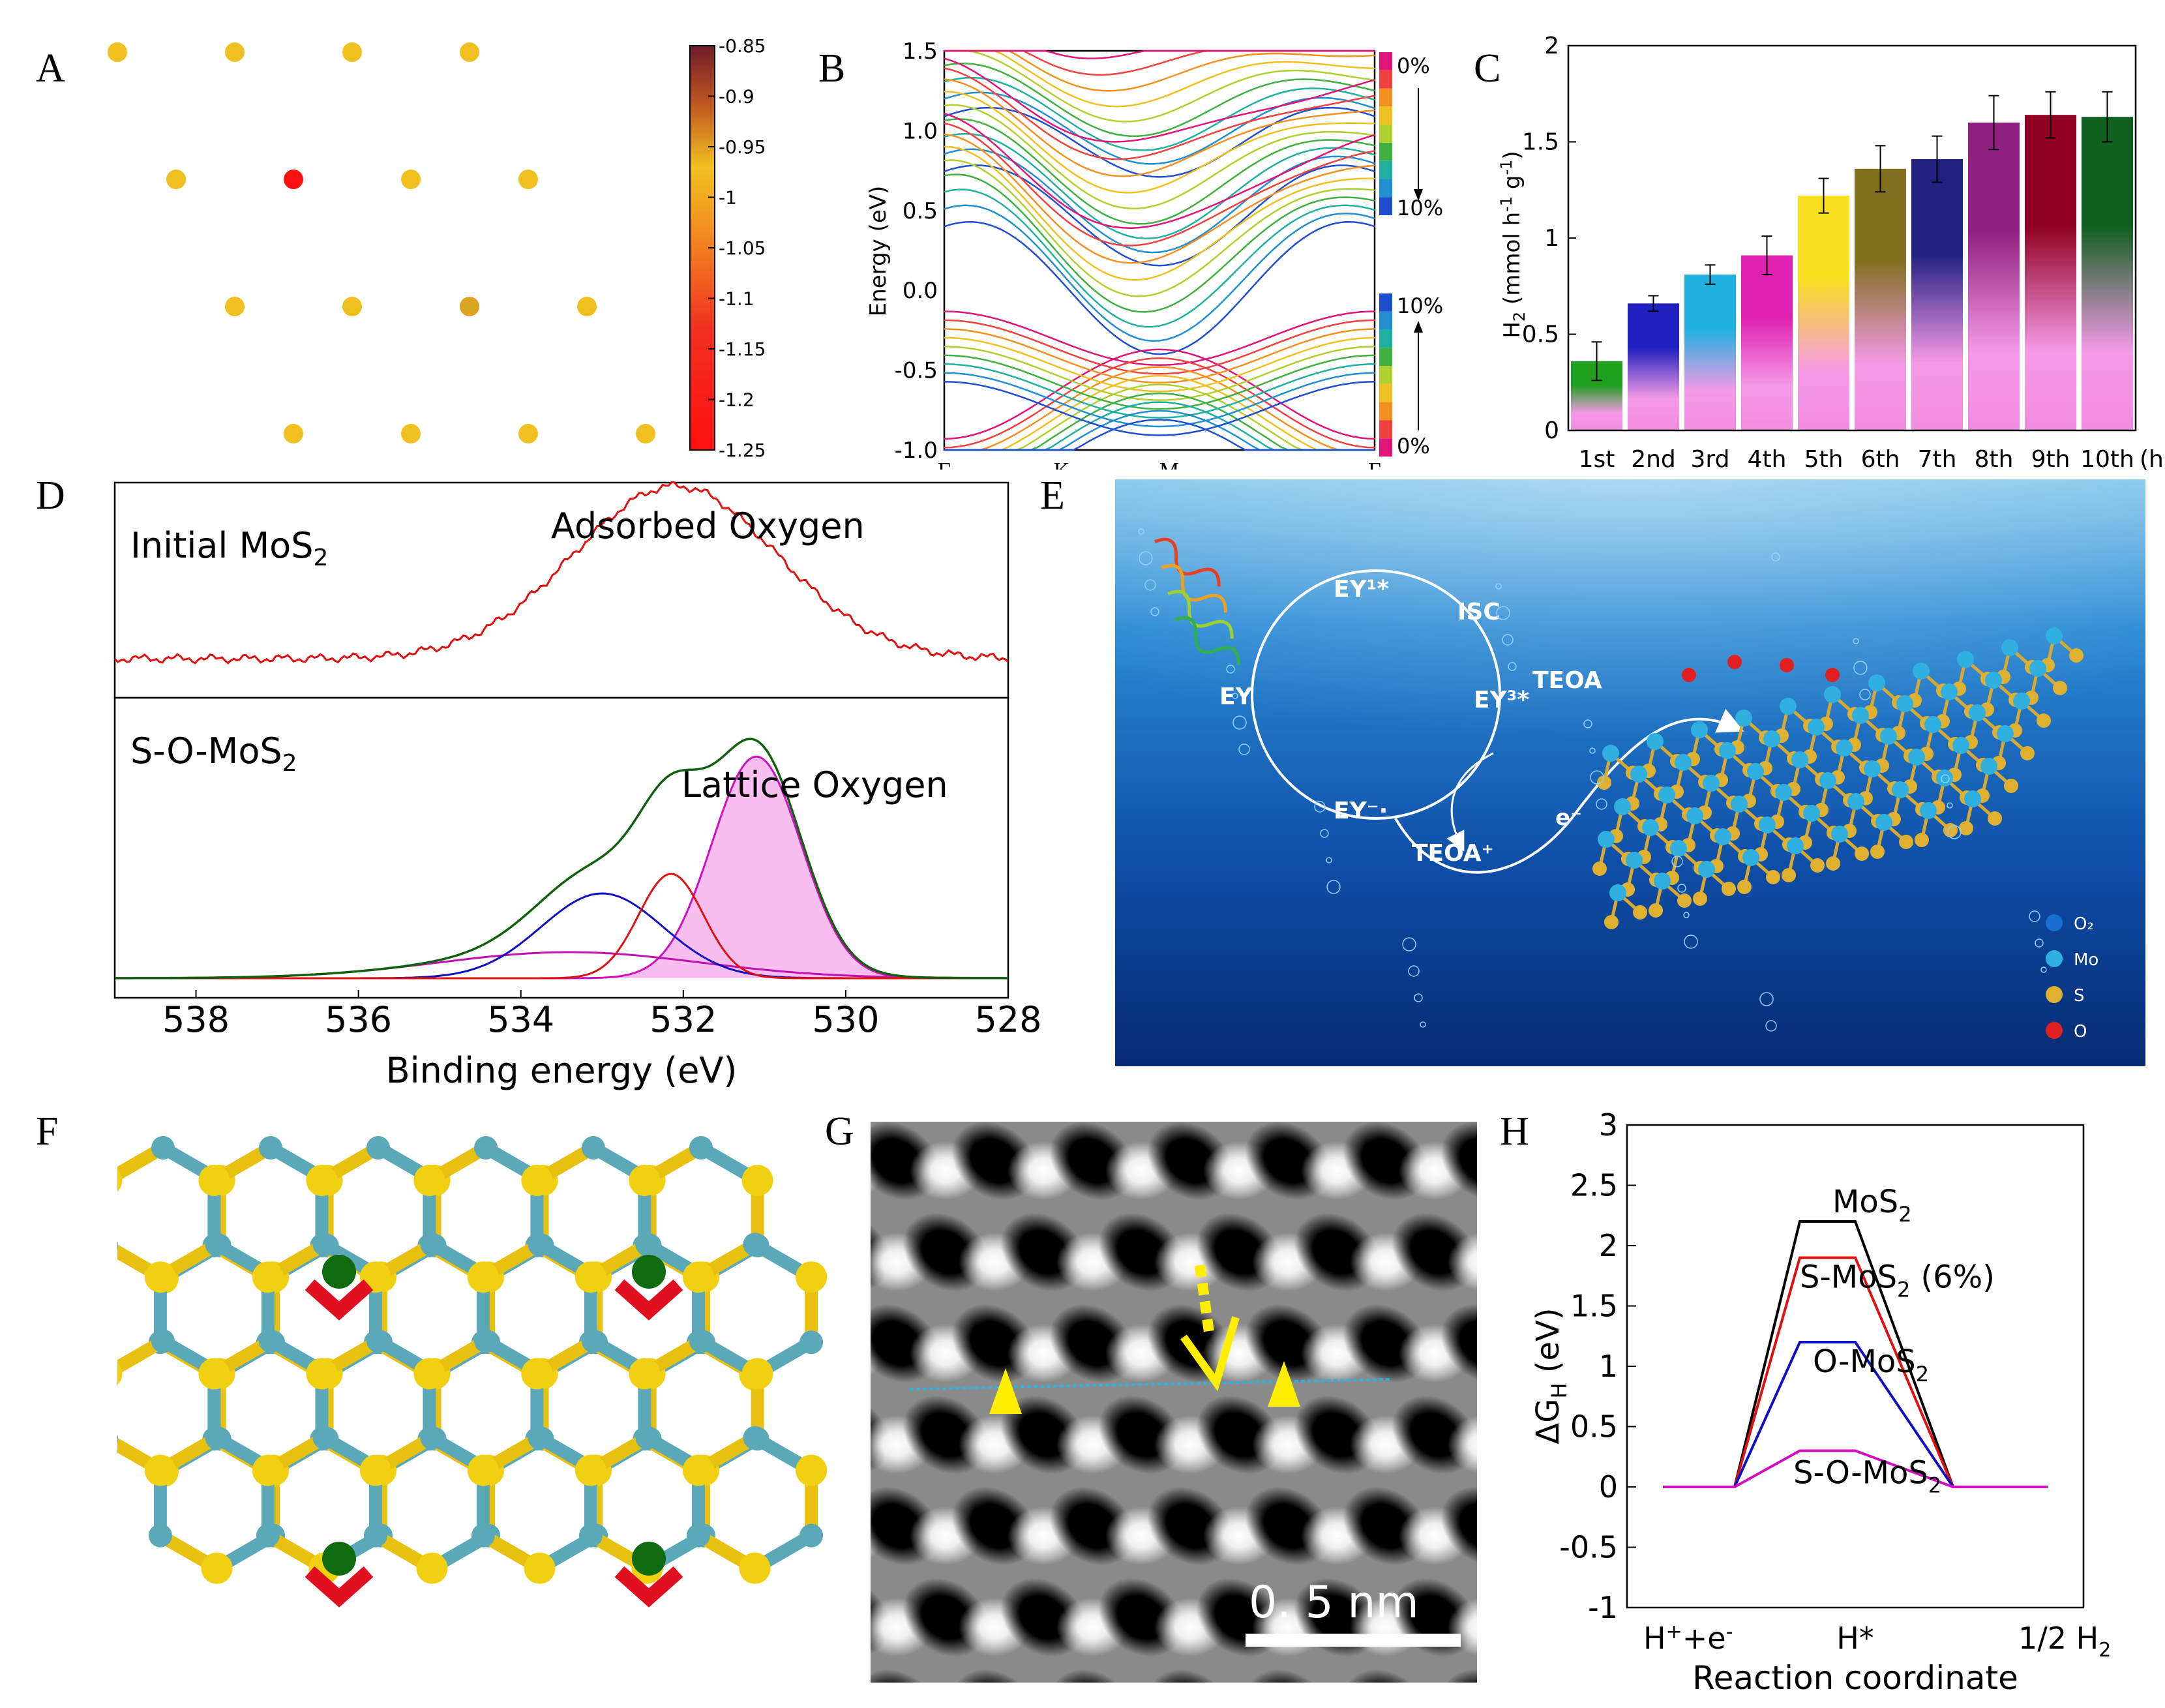  I want to click on ey-cycle-circle, so click(1376, 694).